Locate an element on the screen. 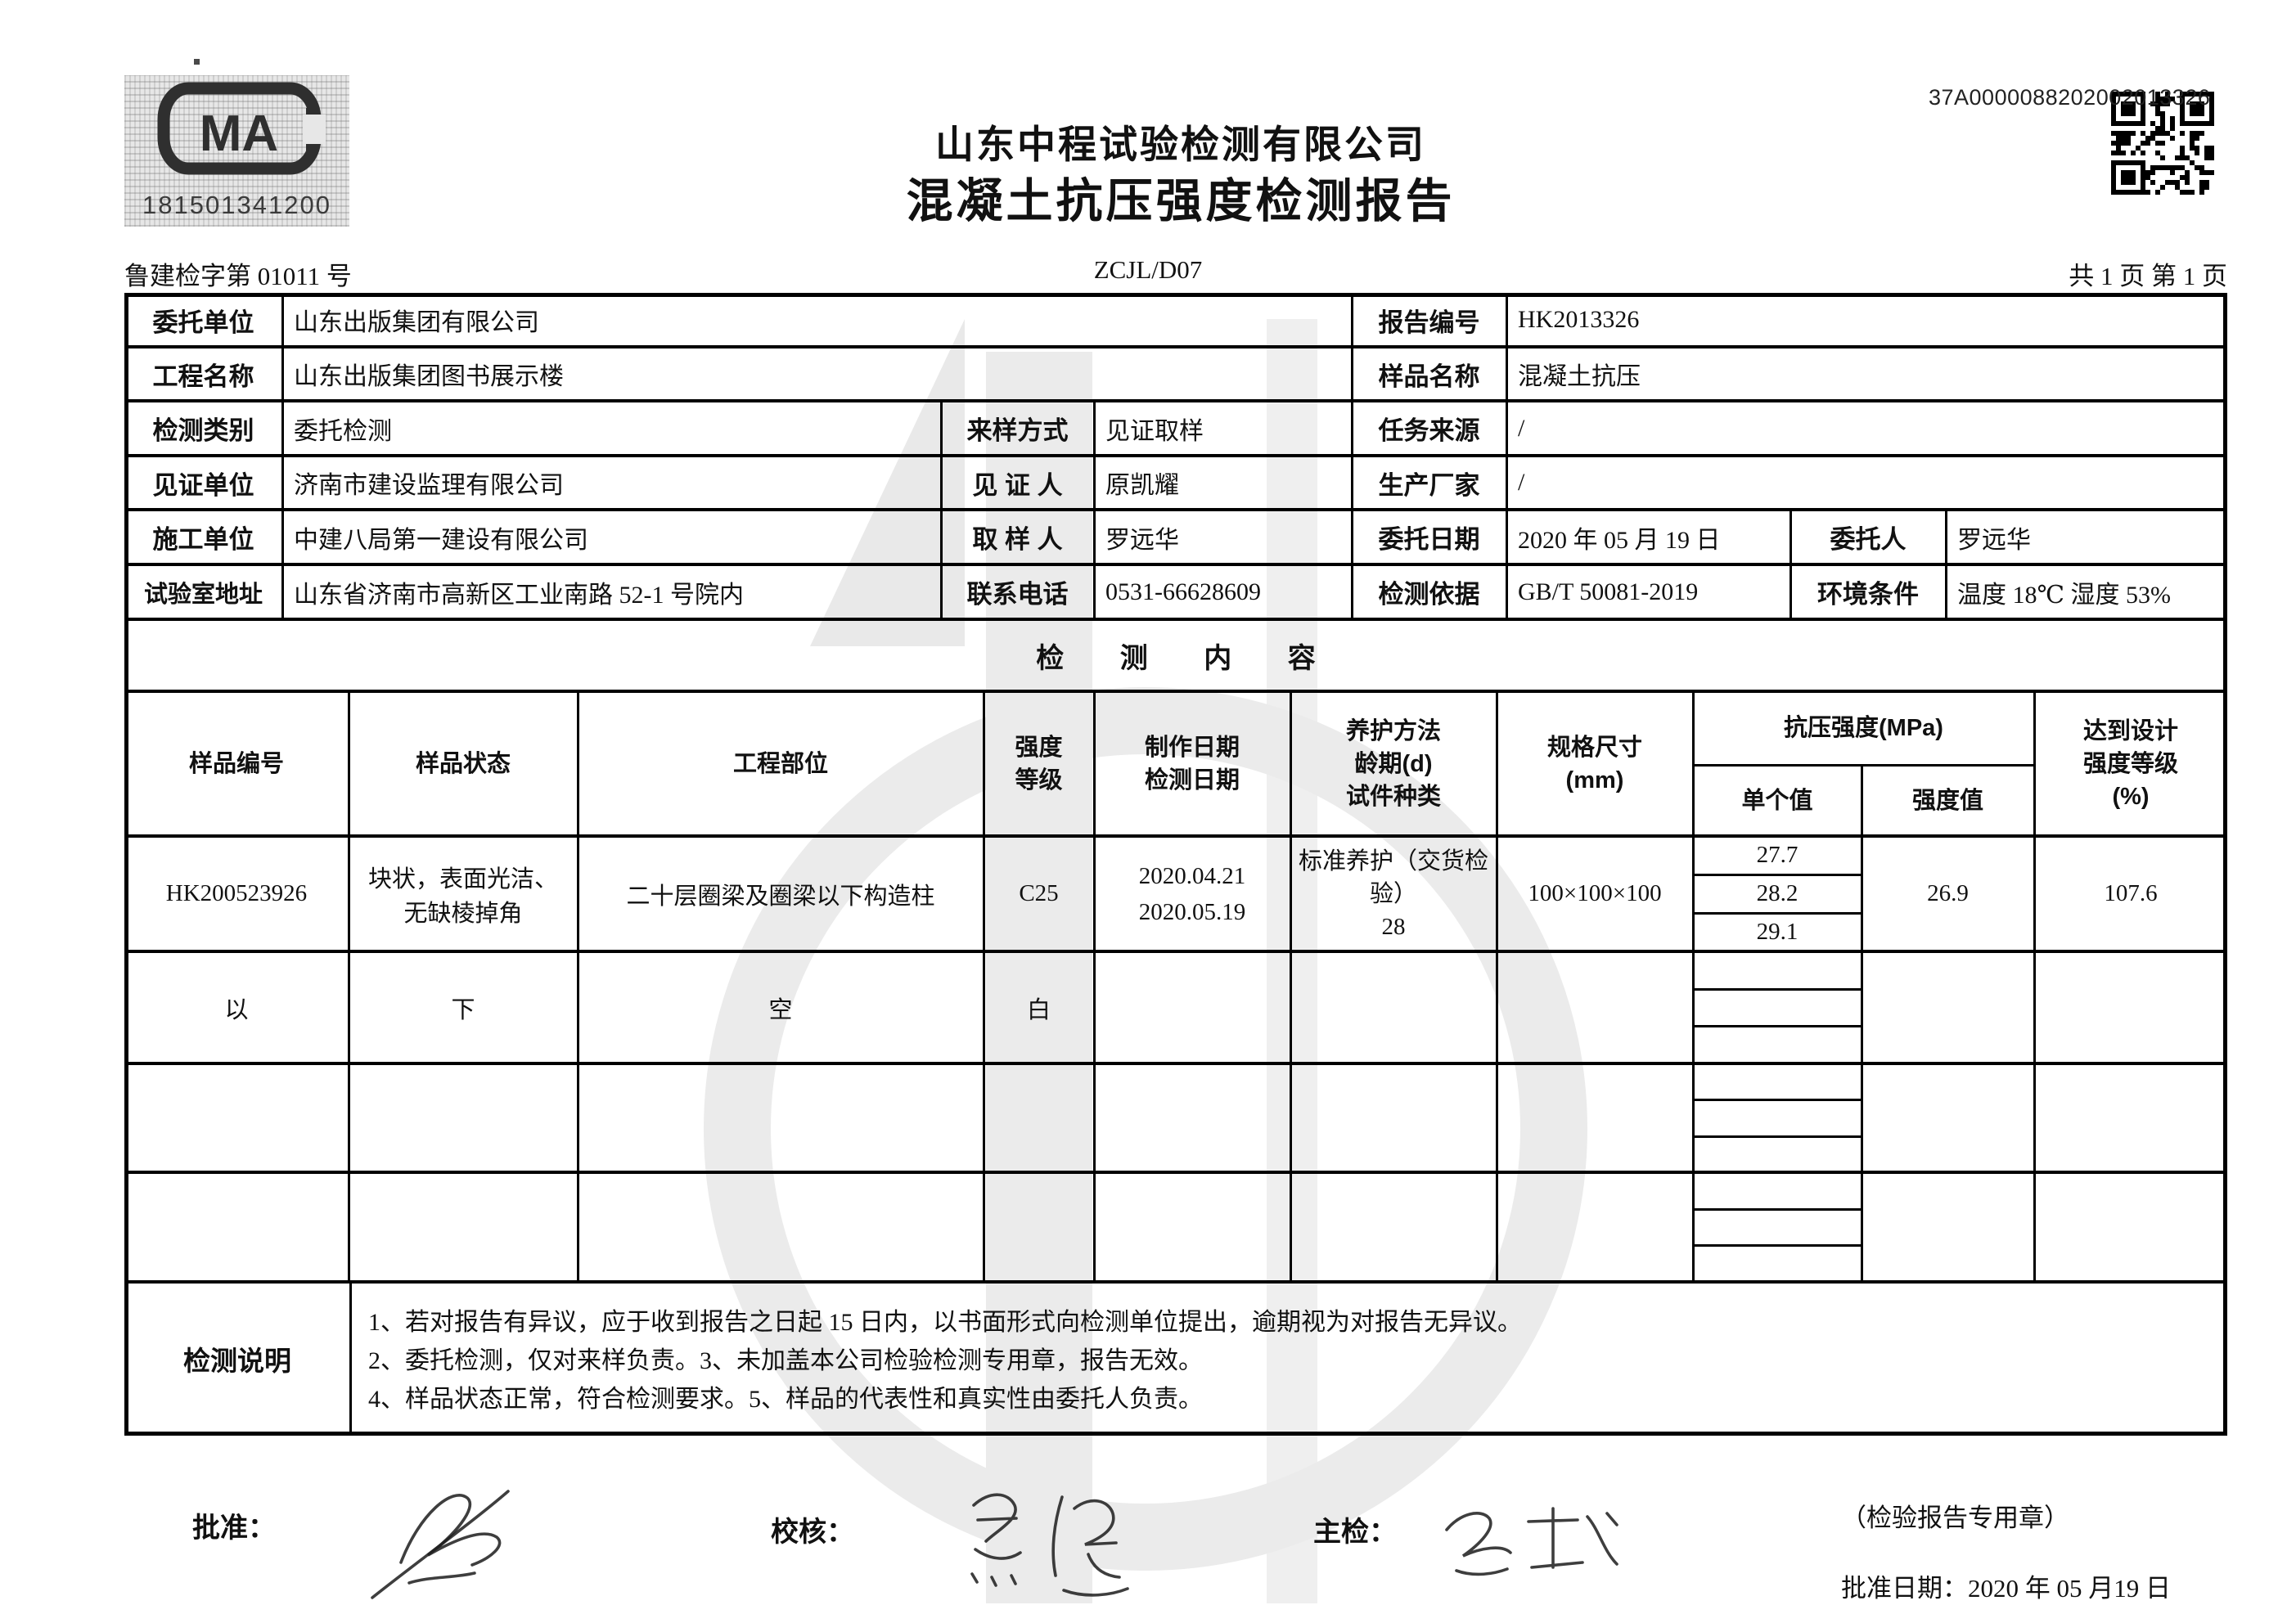 The width and height of the screenshot is (2296, 1623). sampling-method-value: 见证取样 is located at coordinates (1154, 431).